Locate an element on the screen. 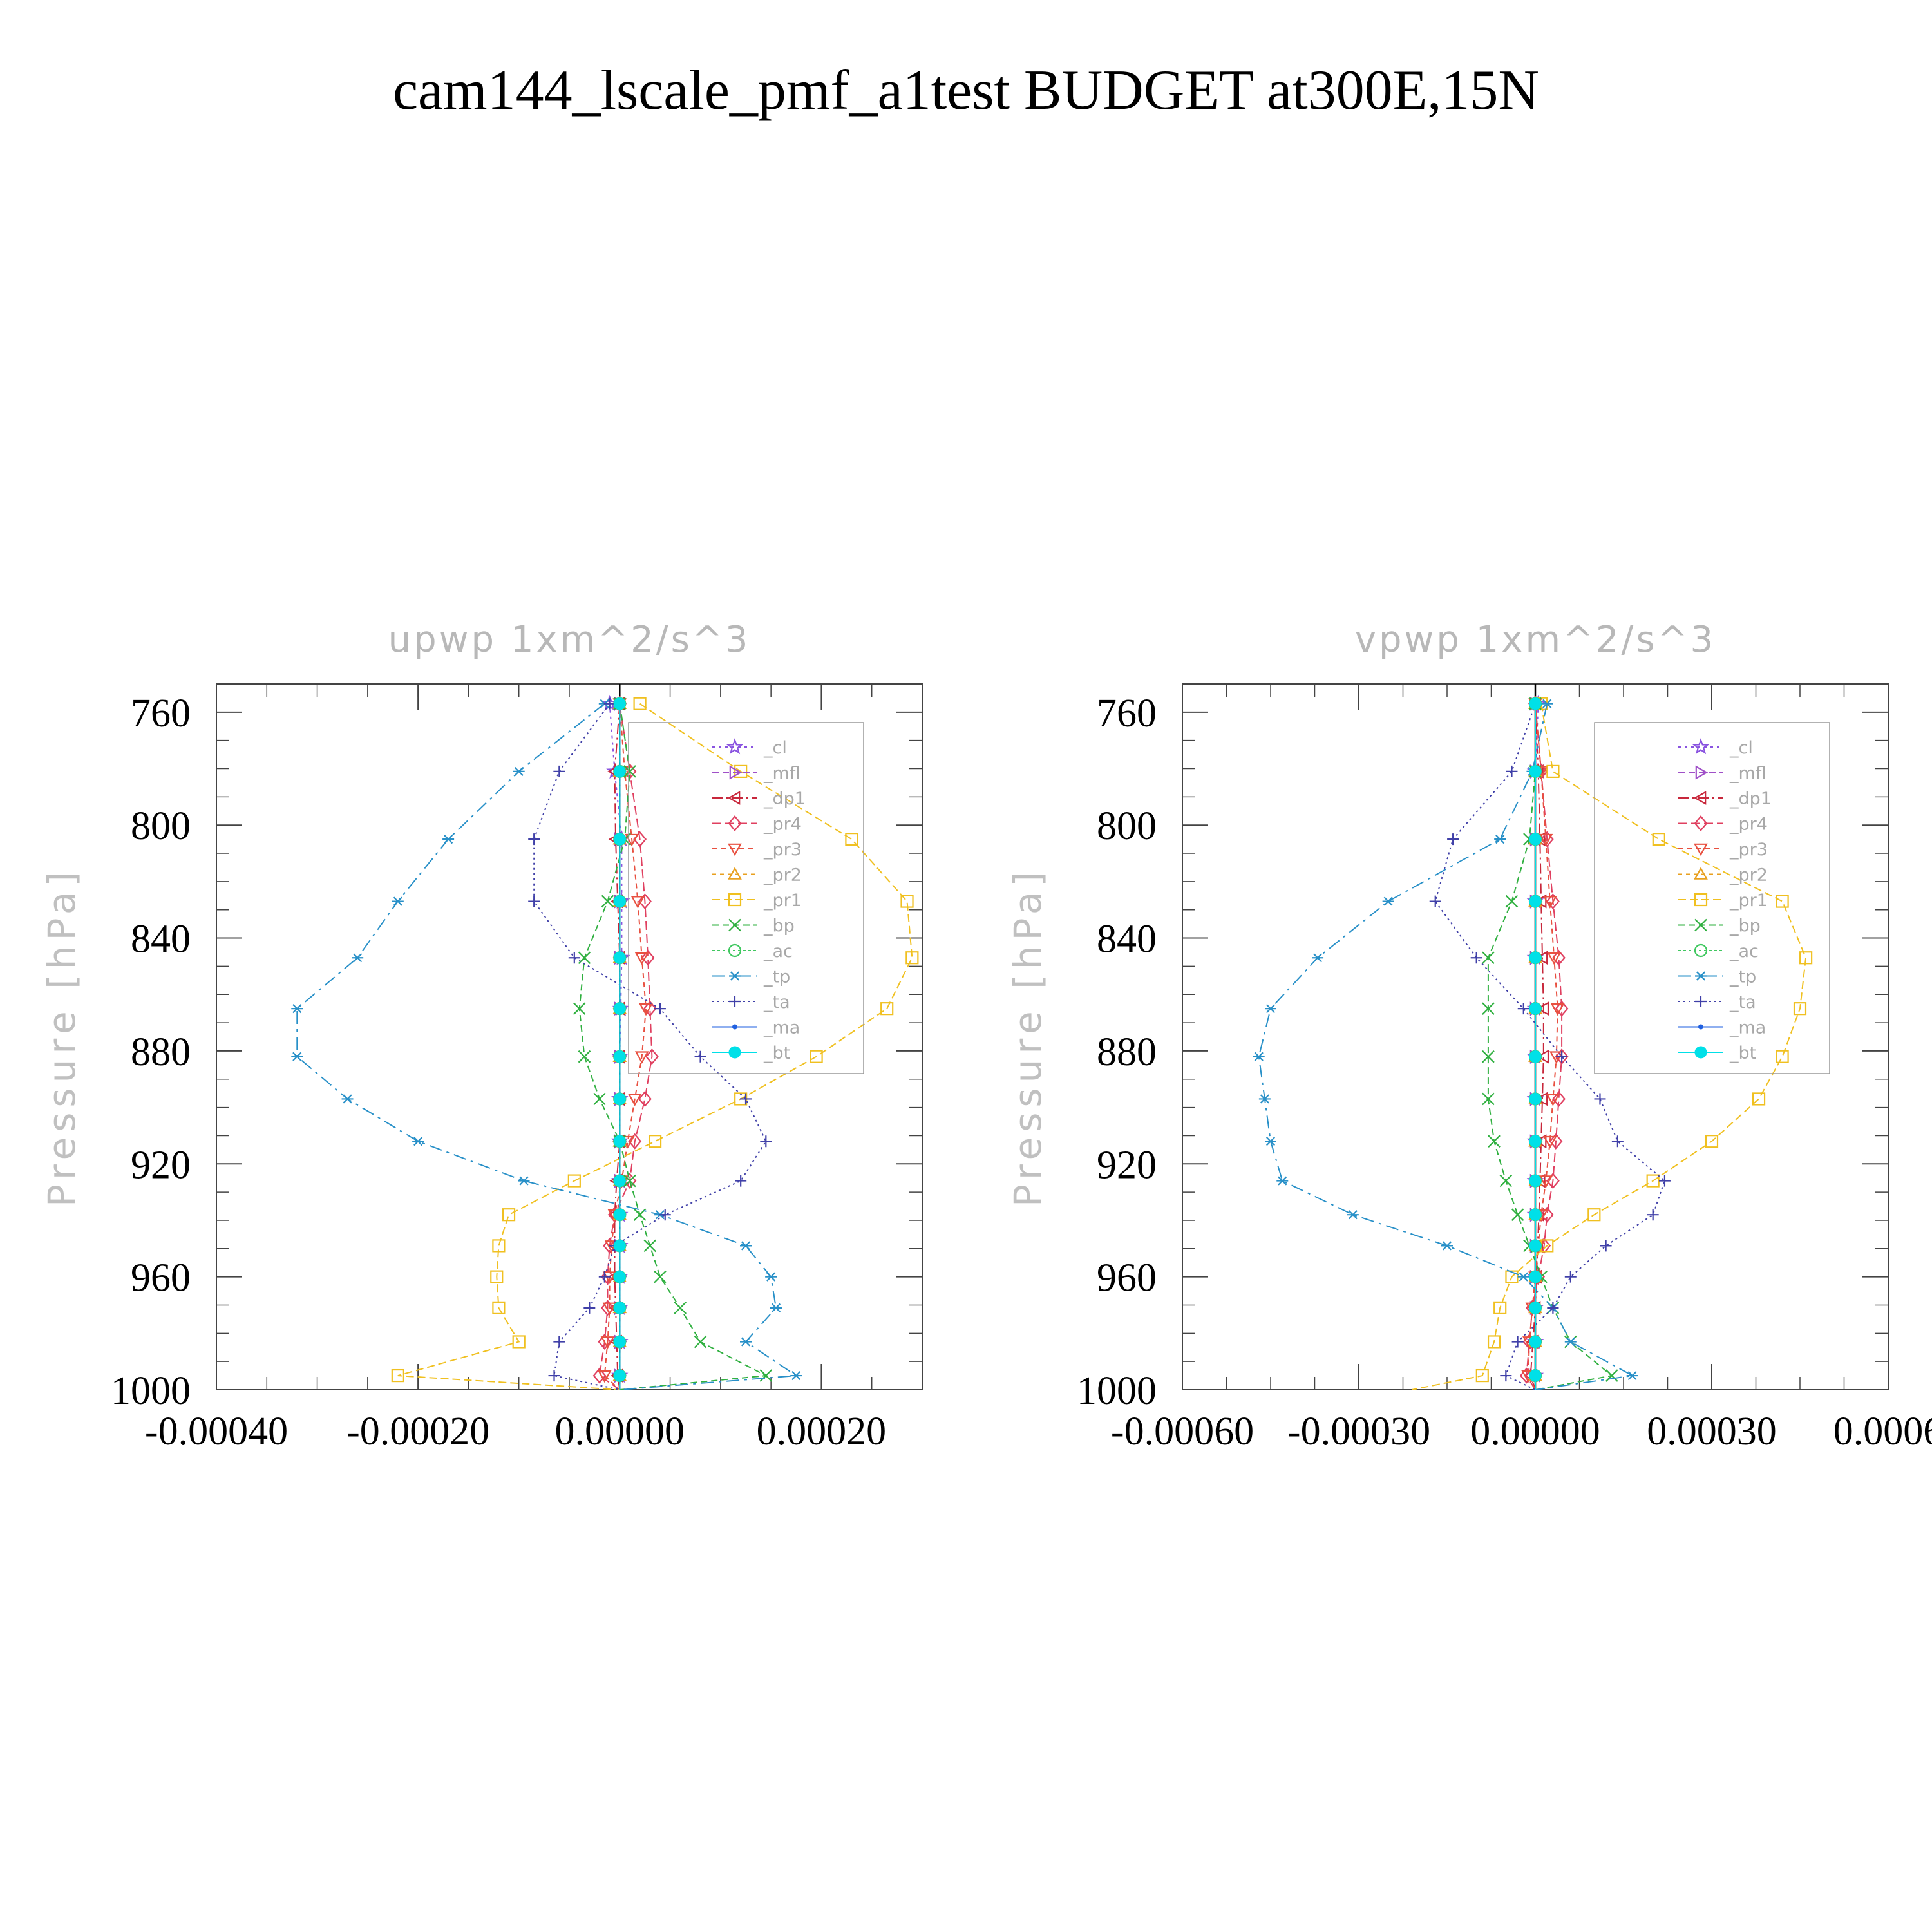 The width and height of the screenshot is (1932, 1932). legend-label: _pr3 is located at coordinates (782, 850).